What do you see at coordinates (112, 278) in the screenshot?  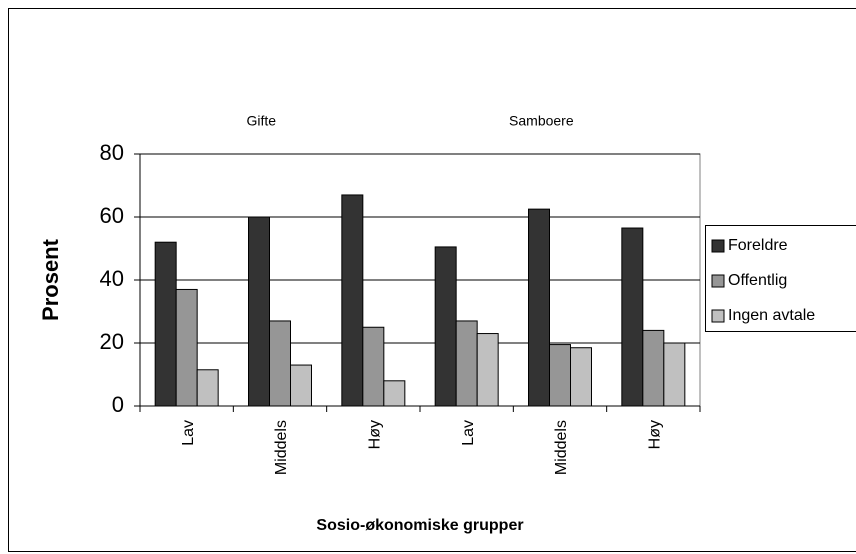 I see `y-tick-label: 40` at bounding box center [112, 278].